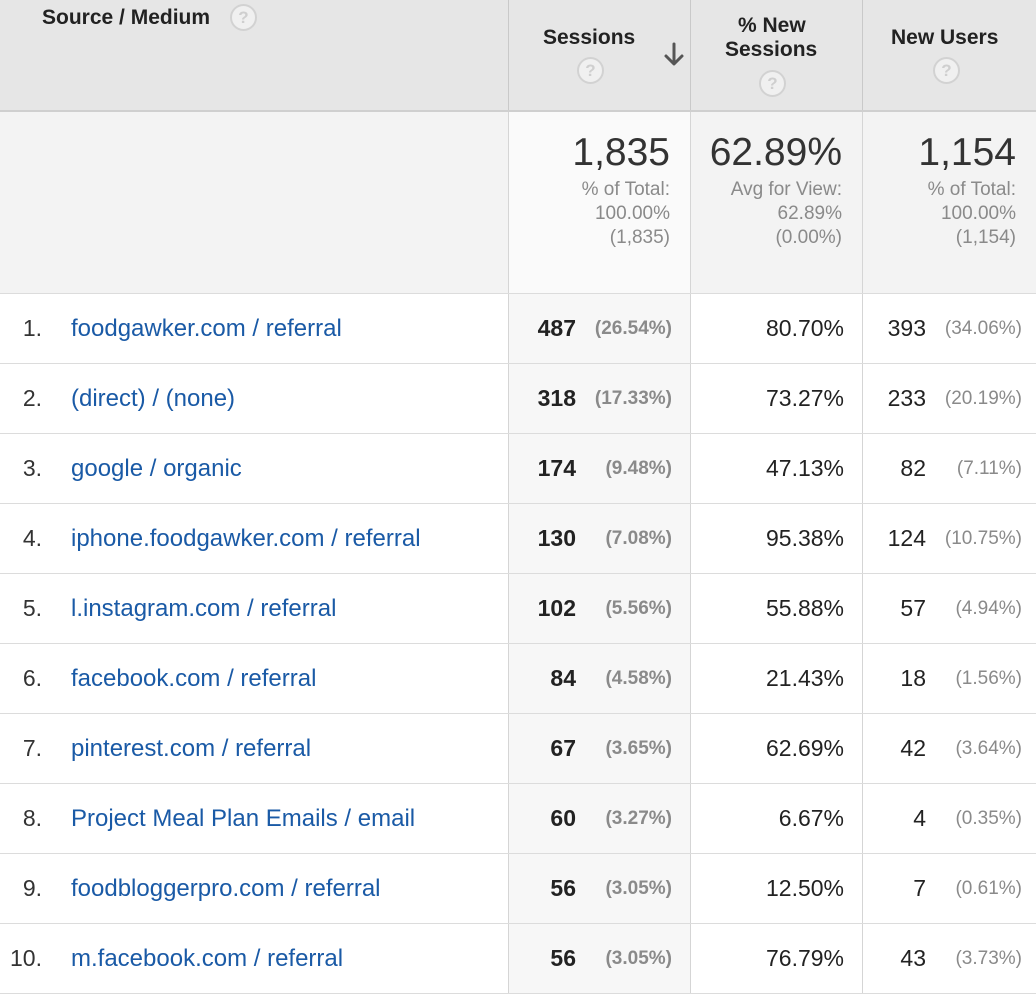 Image resolution: width=1036 pixels, height=996 pixels. What do you see at coordinates (207, 958) in the screenshot?
I see `source-medium-link: m.facebook.com / referral` at bounding box center [207, 958].